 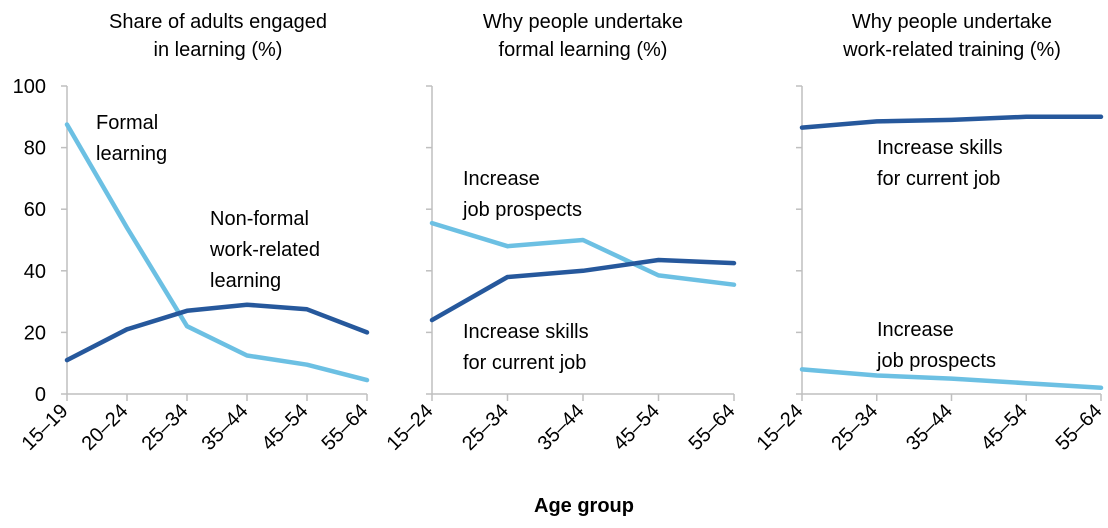 What do you see at coordinates (29, 87) in the screenshot?
I see `y-tick-label: 100` at bounding box center [29, 87].